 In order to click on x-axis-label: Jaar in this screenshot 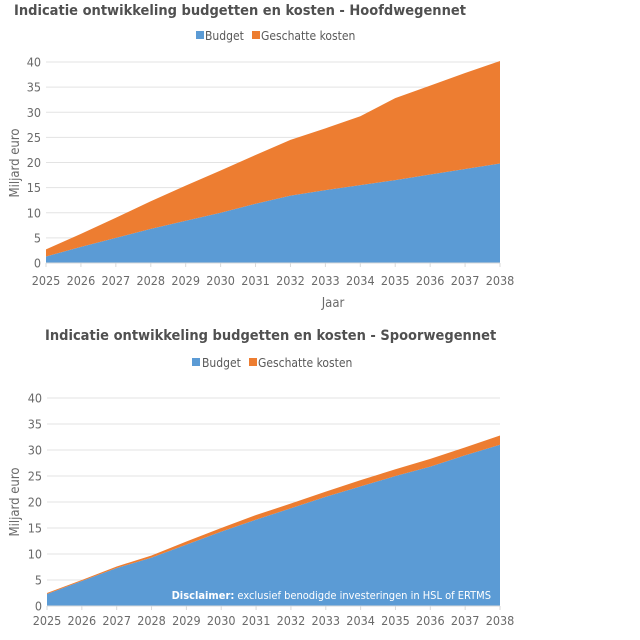, I will do `click(333, 303)`.